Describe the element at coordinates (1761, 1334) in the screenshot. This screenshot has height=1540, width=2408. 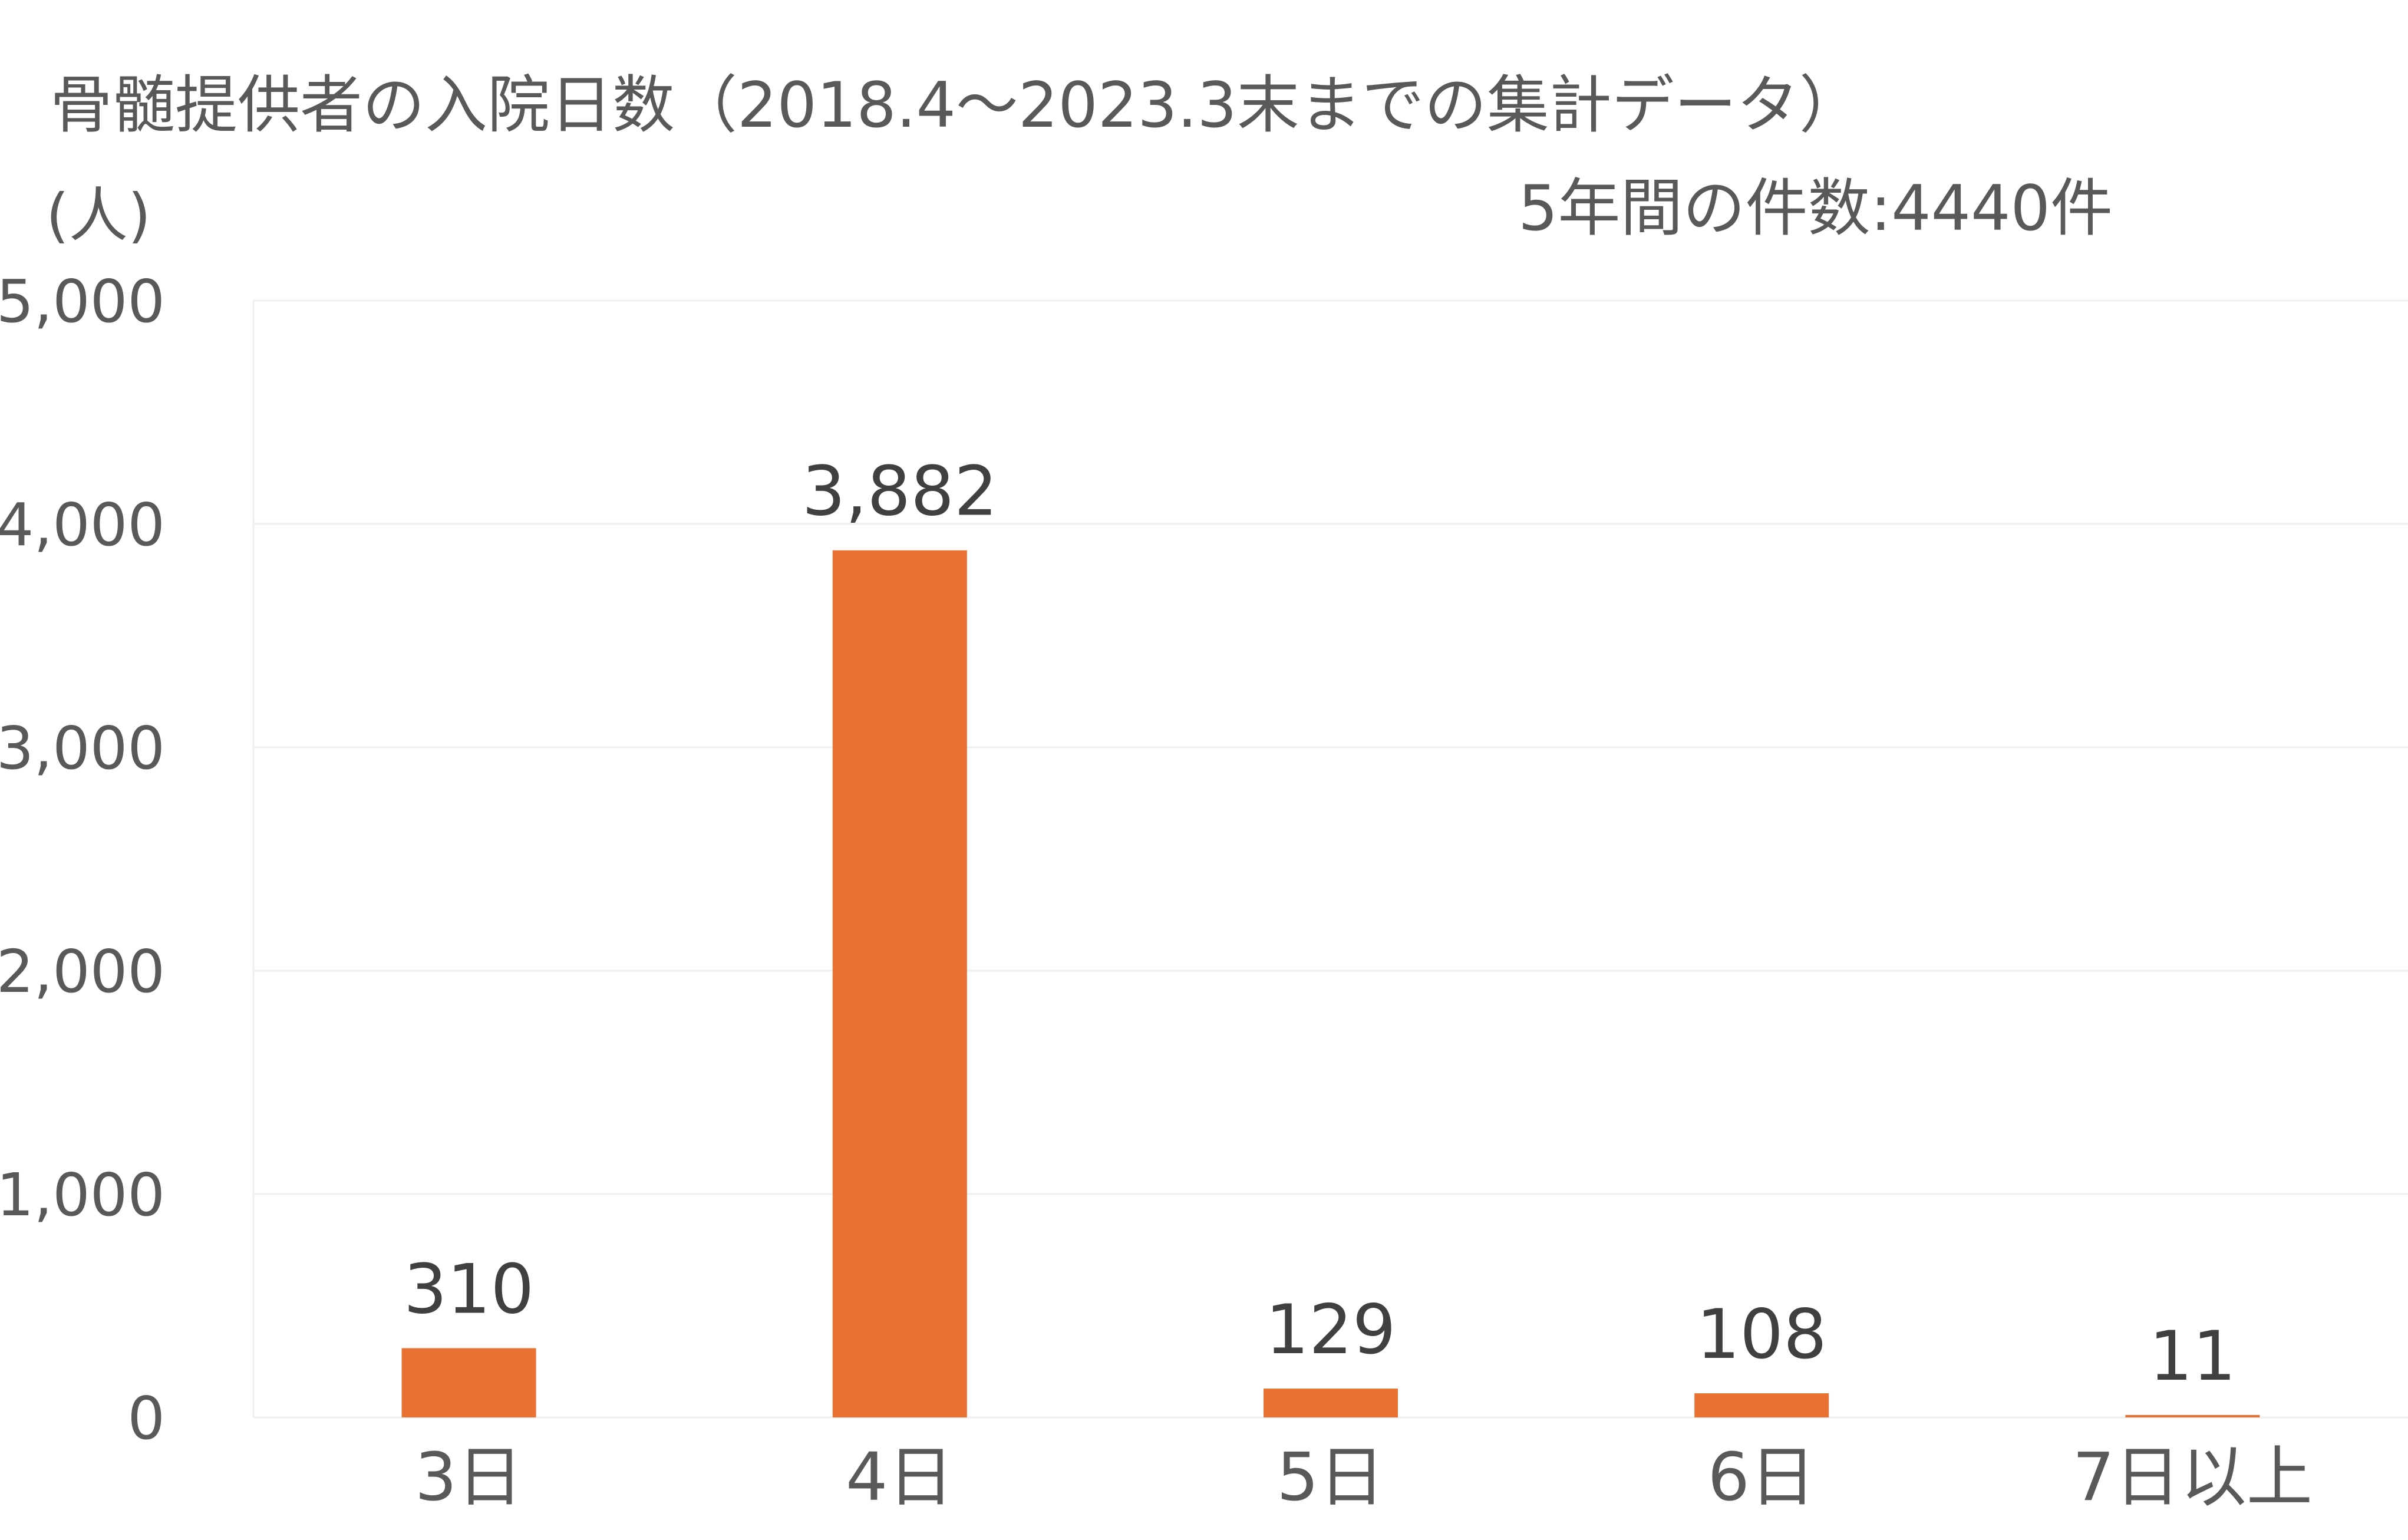
I see `data-label: 108` at that location.